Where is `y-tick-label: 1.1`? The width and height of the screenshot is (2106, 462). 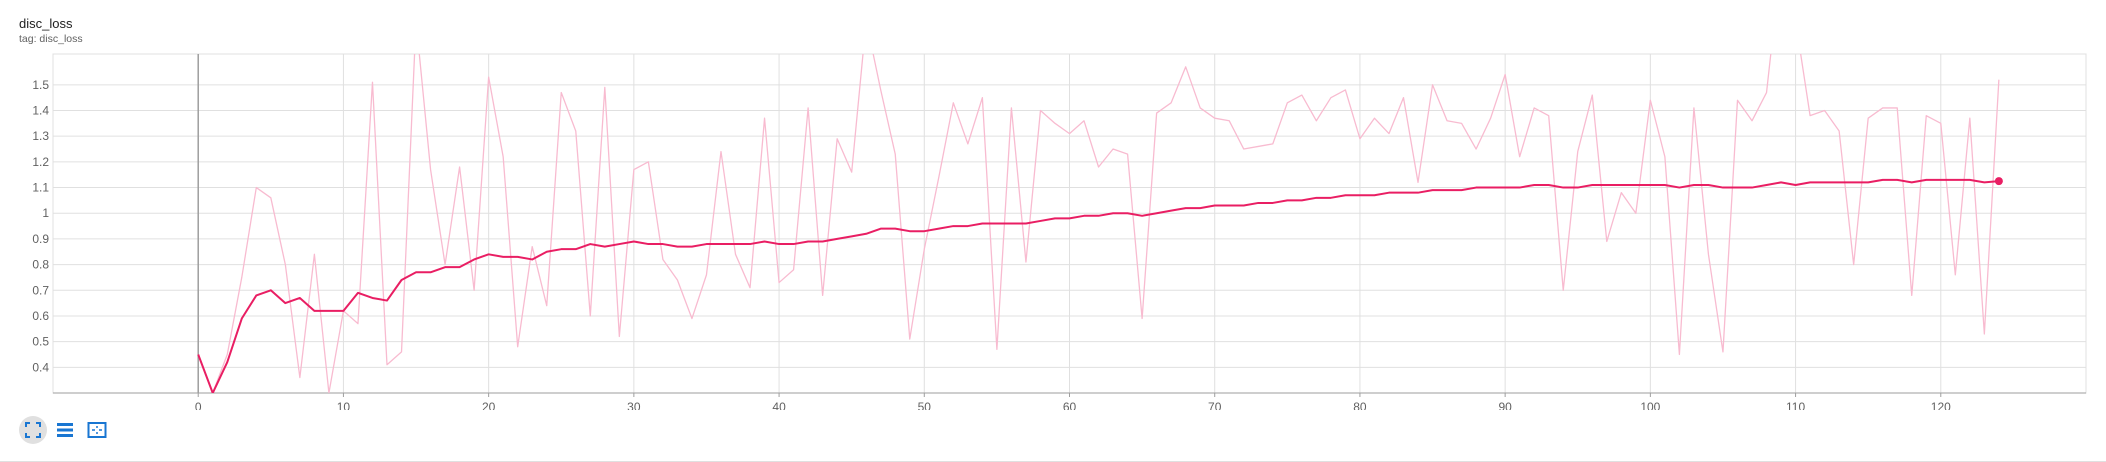 y-tick-label: 1.1 is located at coordinates (40, 188).